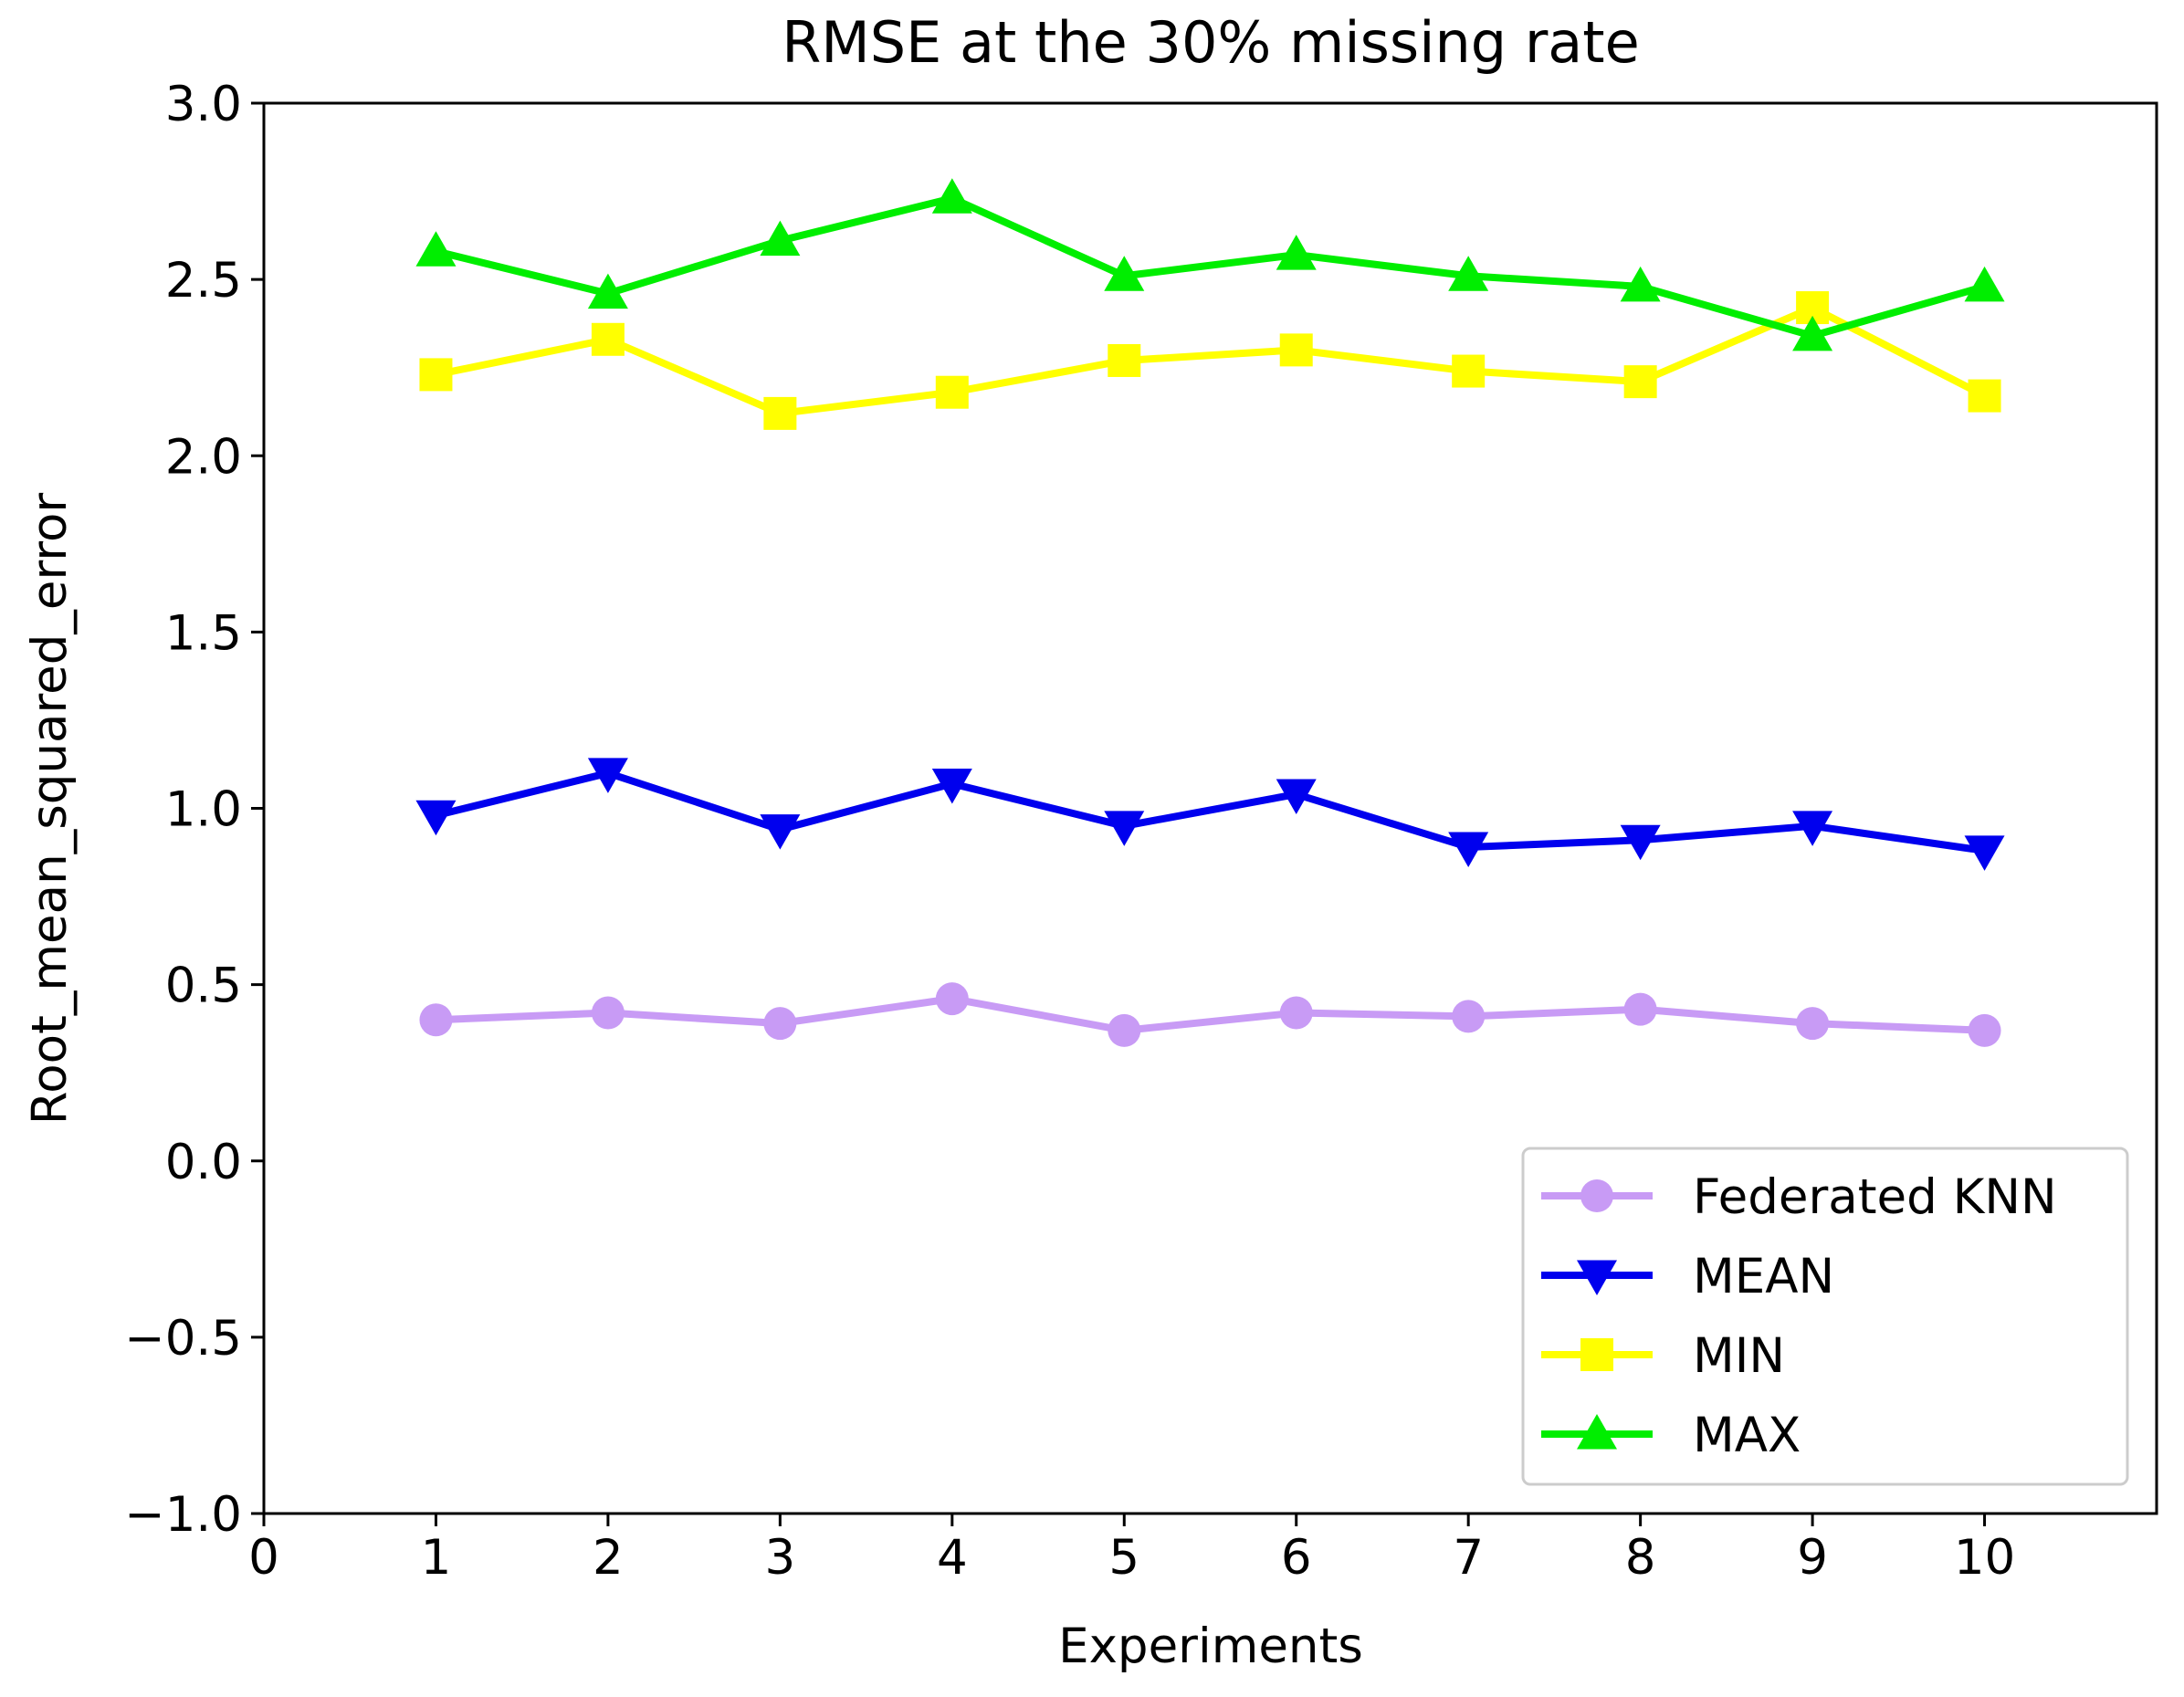 Image resolution: width=2184 pixels, height=1697 pixels. I want to click on series-min, so click(1210, 360).